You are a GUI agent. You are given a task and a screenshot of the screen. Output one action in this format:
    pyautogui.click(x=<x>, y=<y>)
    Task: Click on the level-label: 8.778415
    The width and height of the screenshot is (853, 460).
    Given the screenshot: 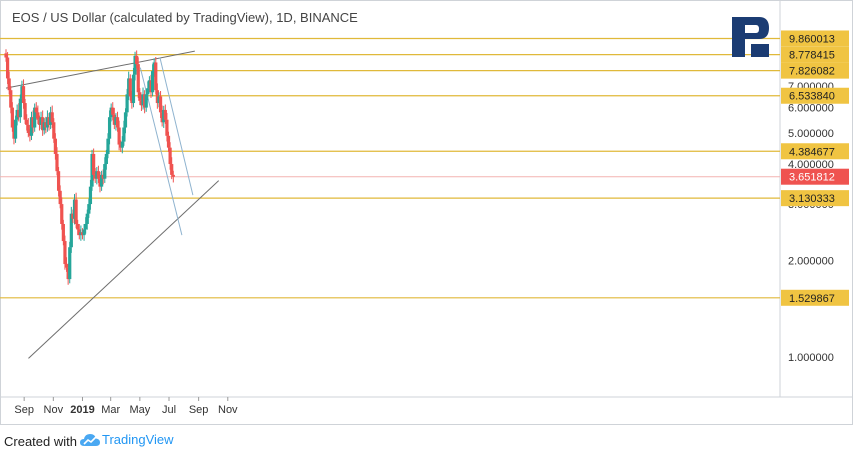 What is the action you would take?
    pyautogui.click(x=812, y=56)
    